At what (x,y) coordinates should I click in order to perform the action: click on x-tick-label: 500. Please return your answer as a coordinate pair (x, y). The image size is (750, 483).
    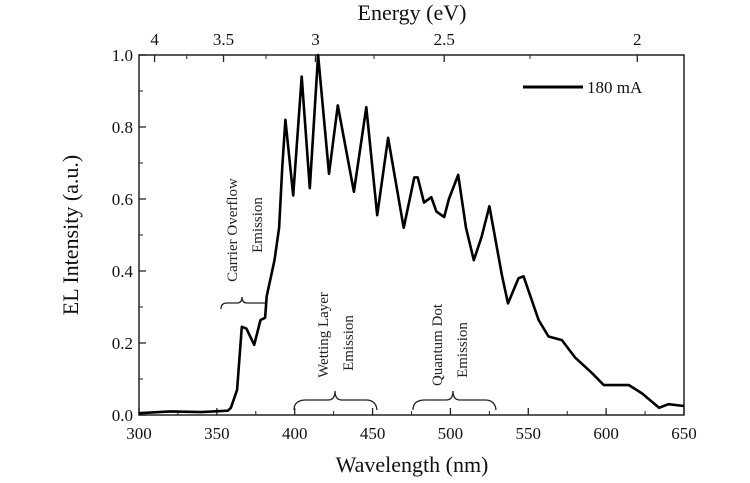
    Looking at the image, I should click on (451, 433).